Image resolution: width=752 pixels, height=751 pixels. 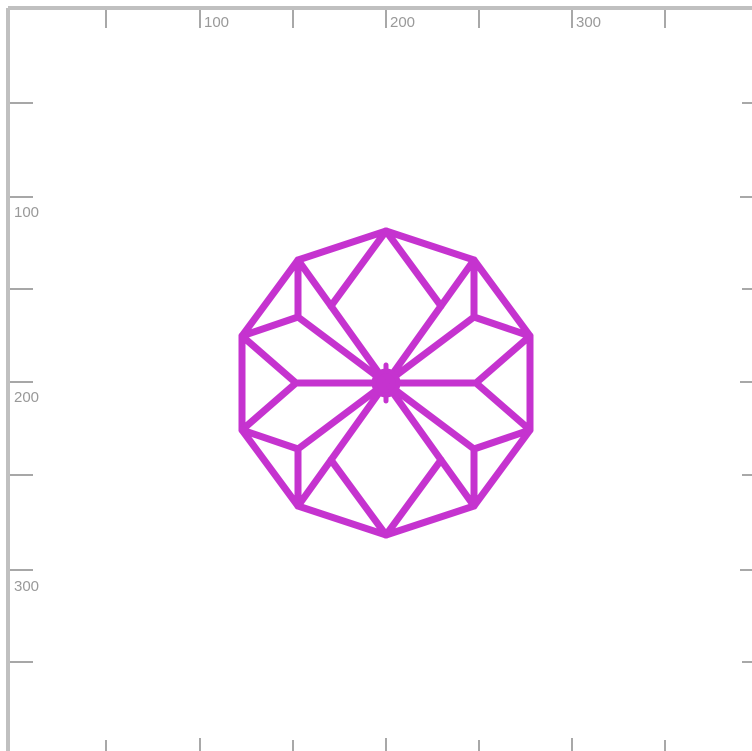 I want to click on left-ruler-label: 100, so click(x=26, y=212).